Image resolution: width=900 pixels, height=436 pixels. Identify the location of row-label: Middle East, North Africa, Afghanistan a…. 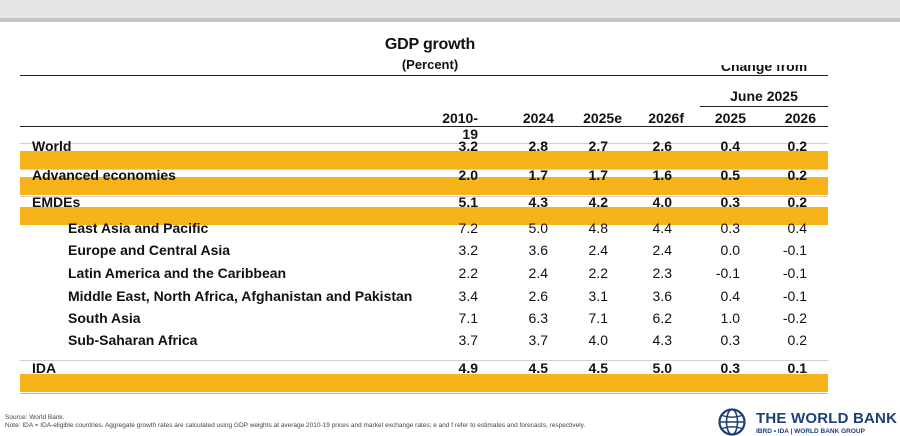
(240, 296).